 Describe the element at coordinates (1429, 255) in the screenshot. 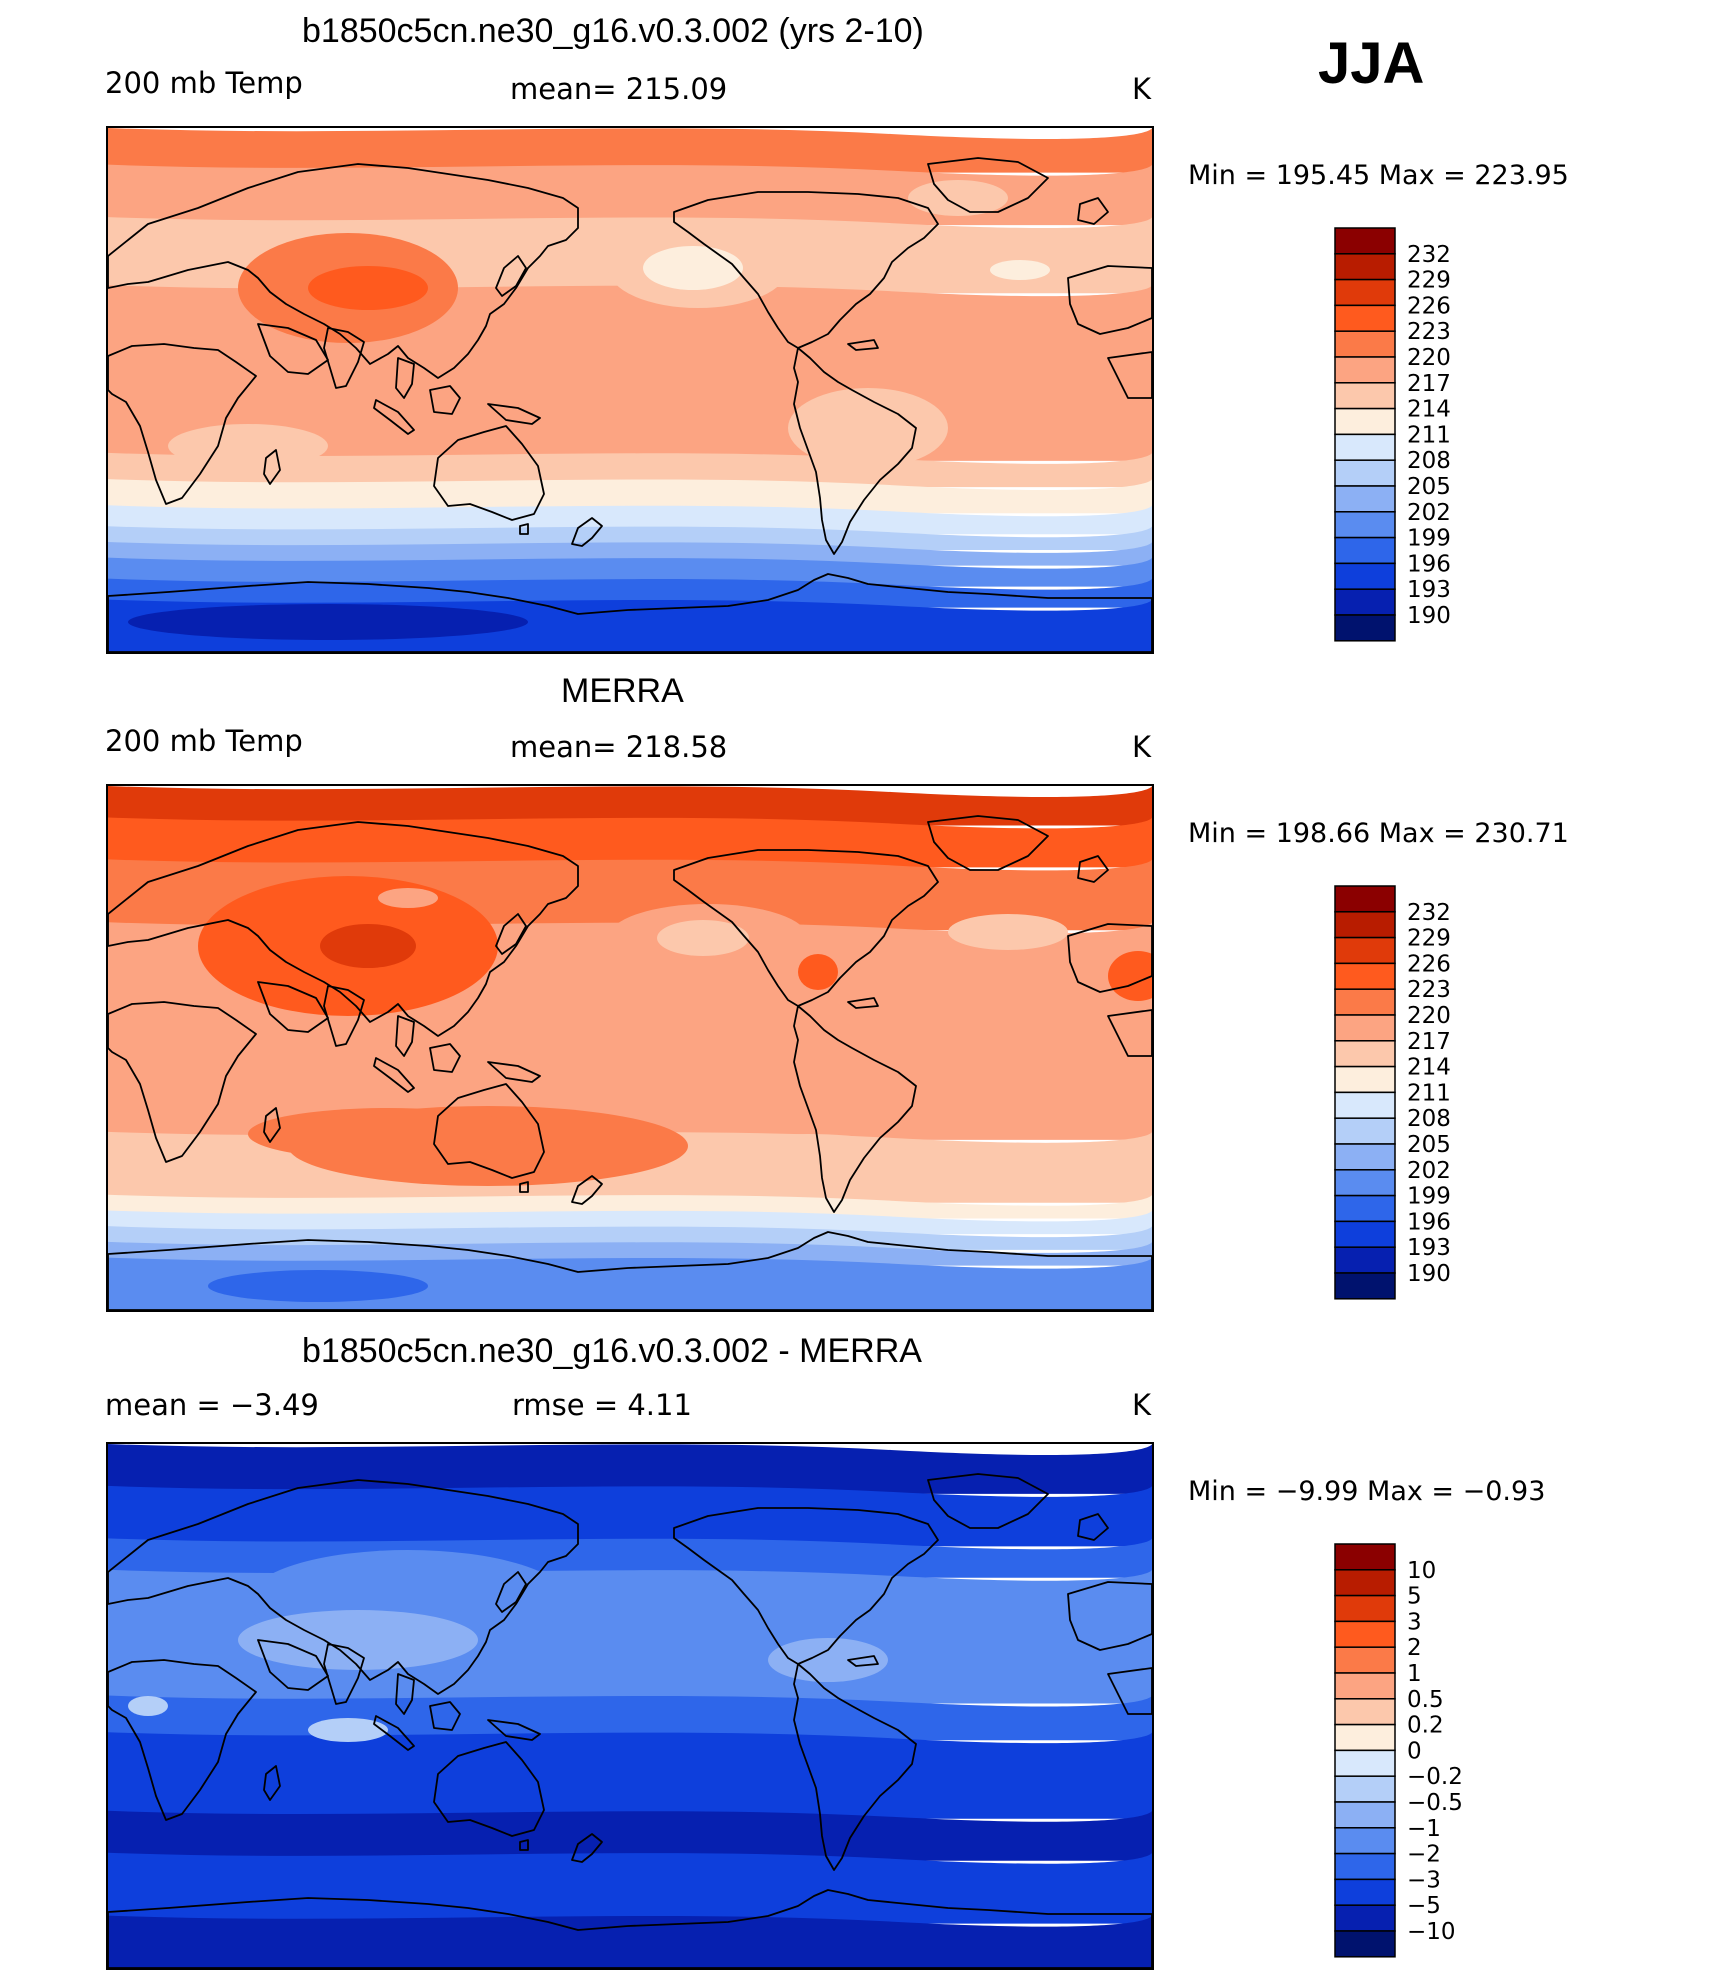

I see `colorbar-label: 232` at that location.